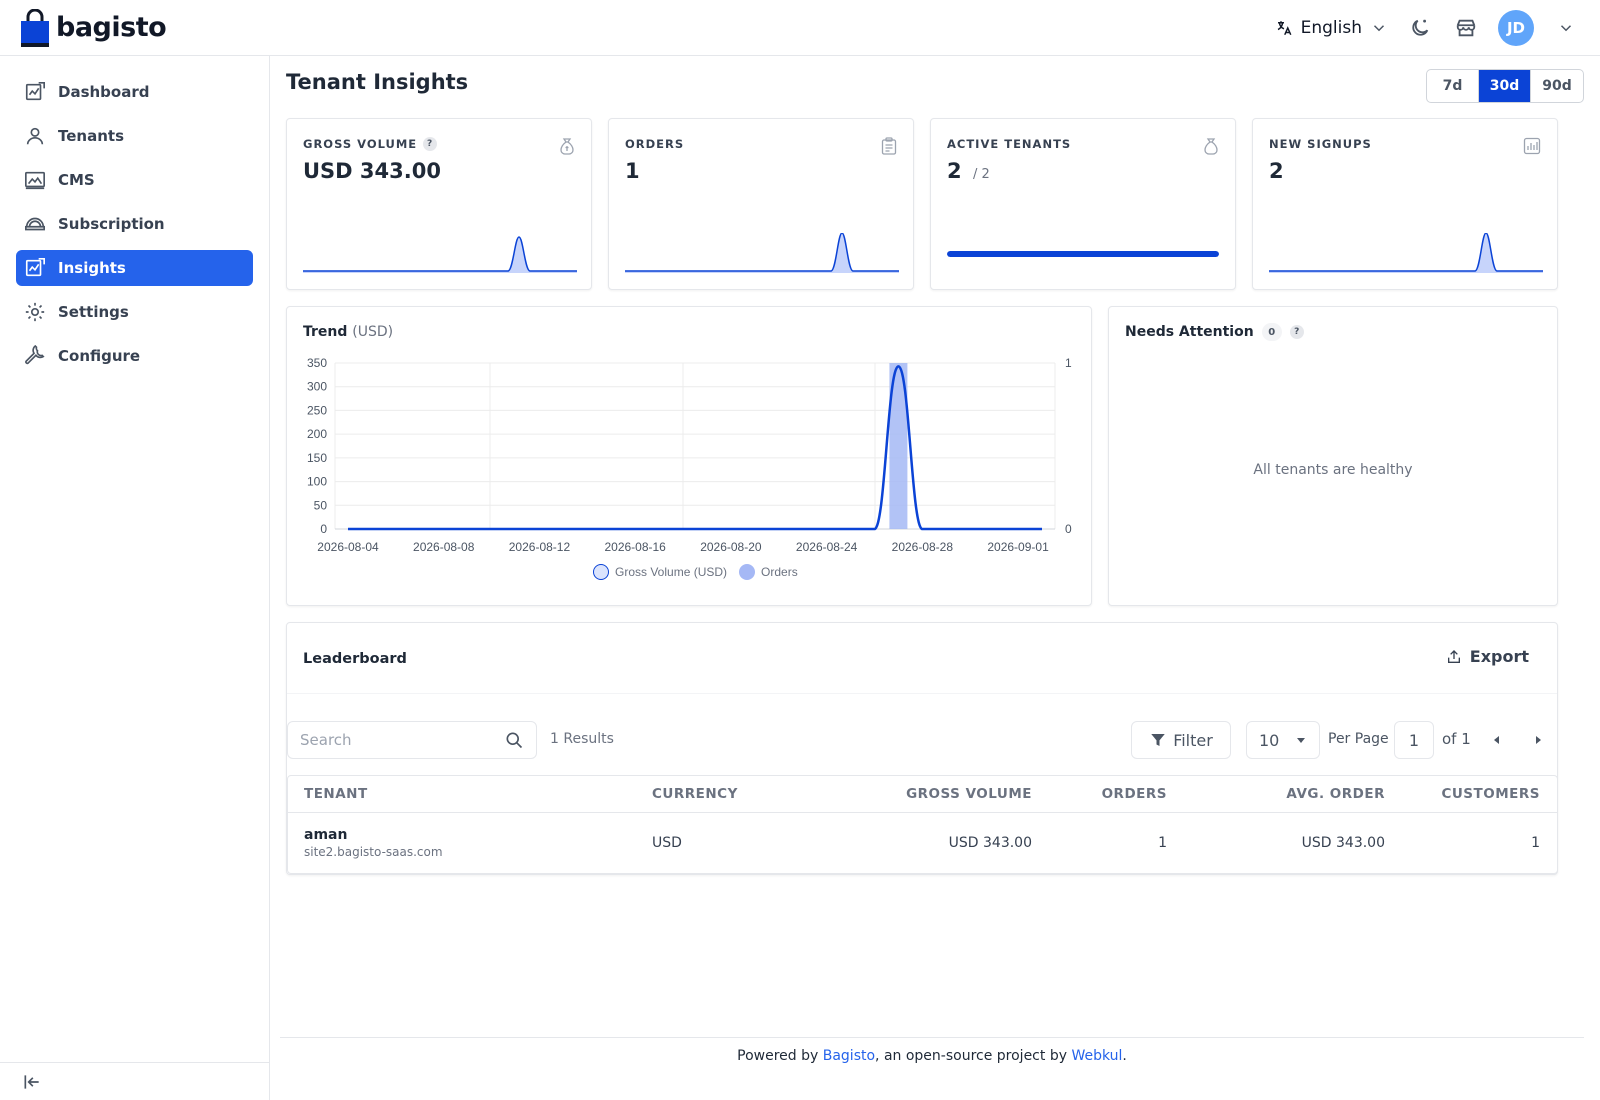 This screenshot has width=1600, height=1100. I want to click on translate-icon, so click(1284, 27).